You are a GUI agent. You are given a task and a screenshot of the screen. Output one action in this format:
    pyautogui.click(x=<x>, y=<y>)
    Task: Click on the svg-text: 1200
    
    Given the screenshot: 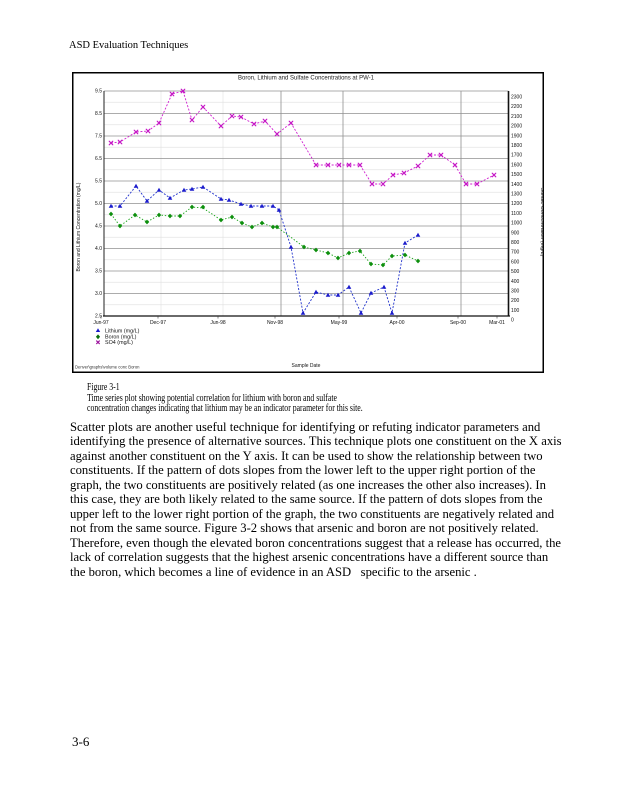 What is the action you would take?
    pyautogui.click(x=516, y=204)
    